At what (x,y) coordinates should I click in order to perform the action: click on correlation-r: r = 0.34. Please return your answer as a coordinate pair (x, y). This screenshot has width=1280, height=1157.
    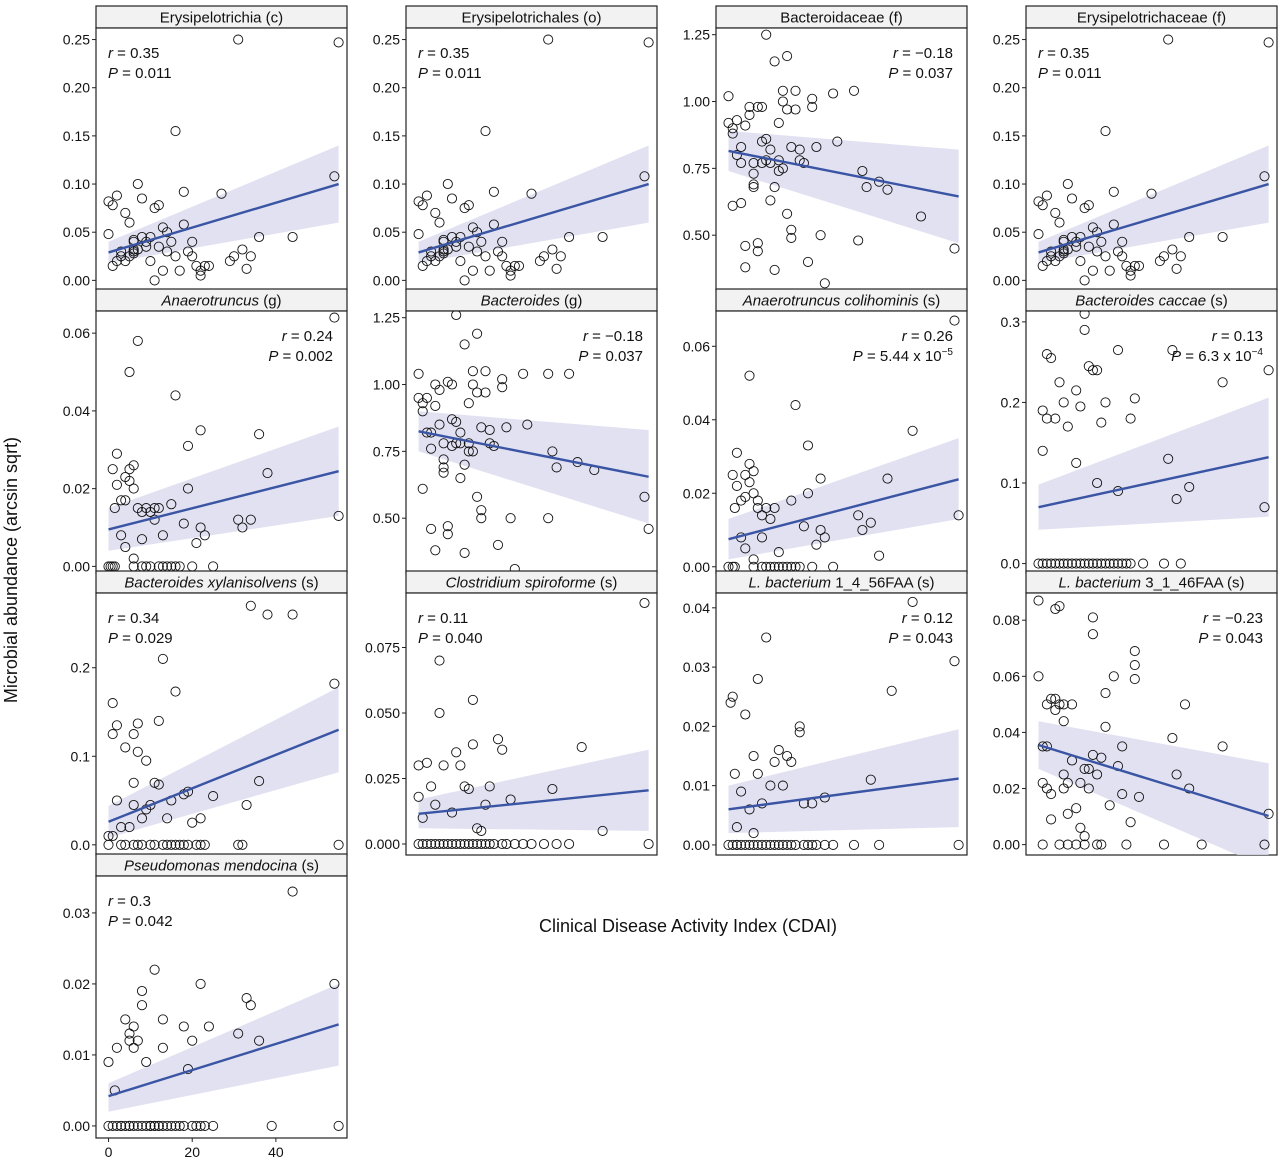
    Looking at the image, I should click on (133, 618).